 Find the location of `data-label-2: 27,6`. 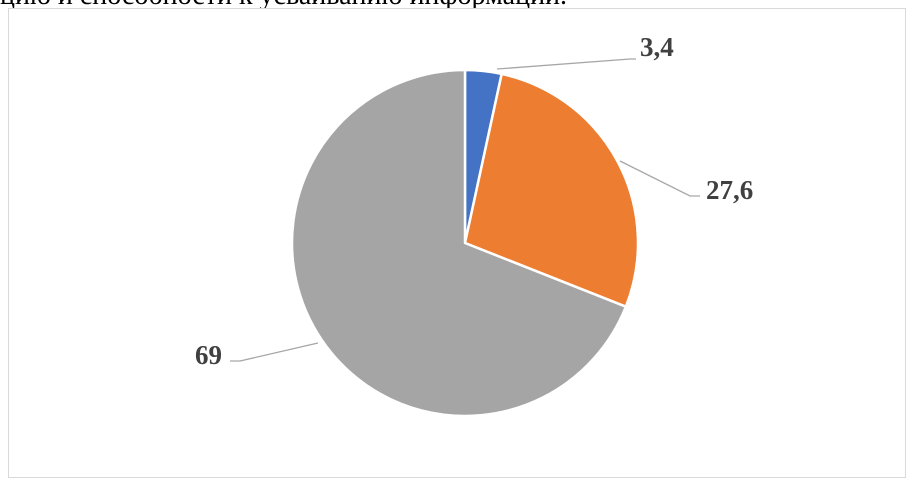

data-label-2: 27,6 is located at coordinates (729, 190).